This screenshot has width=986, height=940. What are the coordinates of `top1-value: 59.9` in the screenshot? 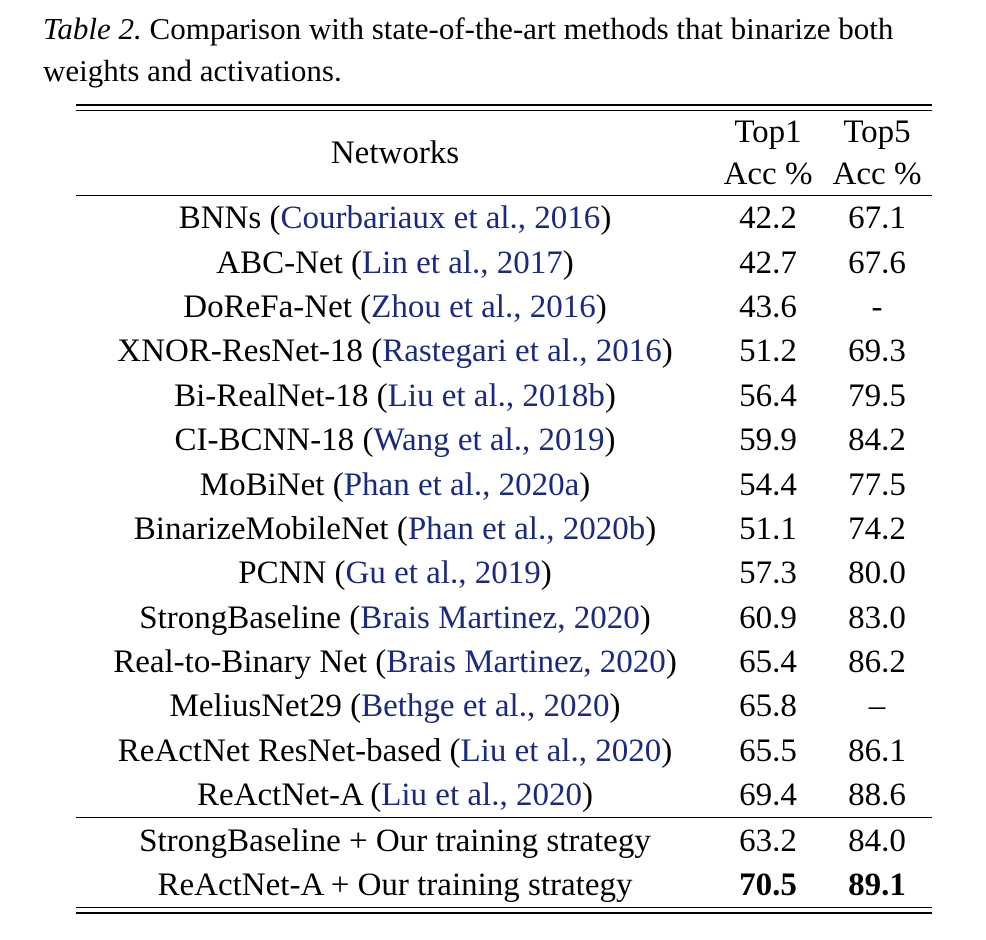 It's located at (768, 440).